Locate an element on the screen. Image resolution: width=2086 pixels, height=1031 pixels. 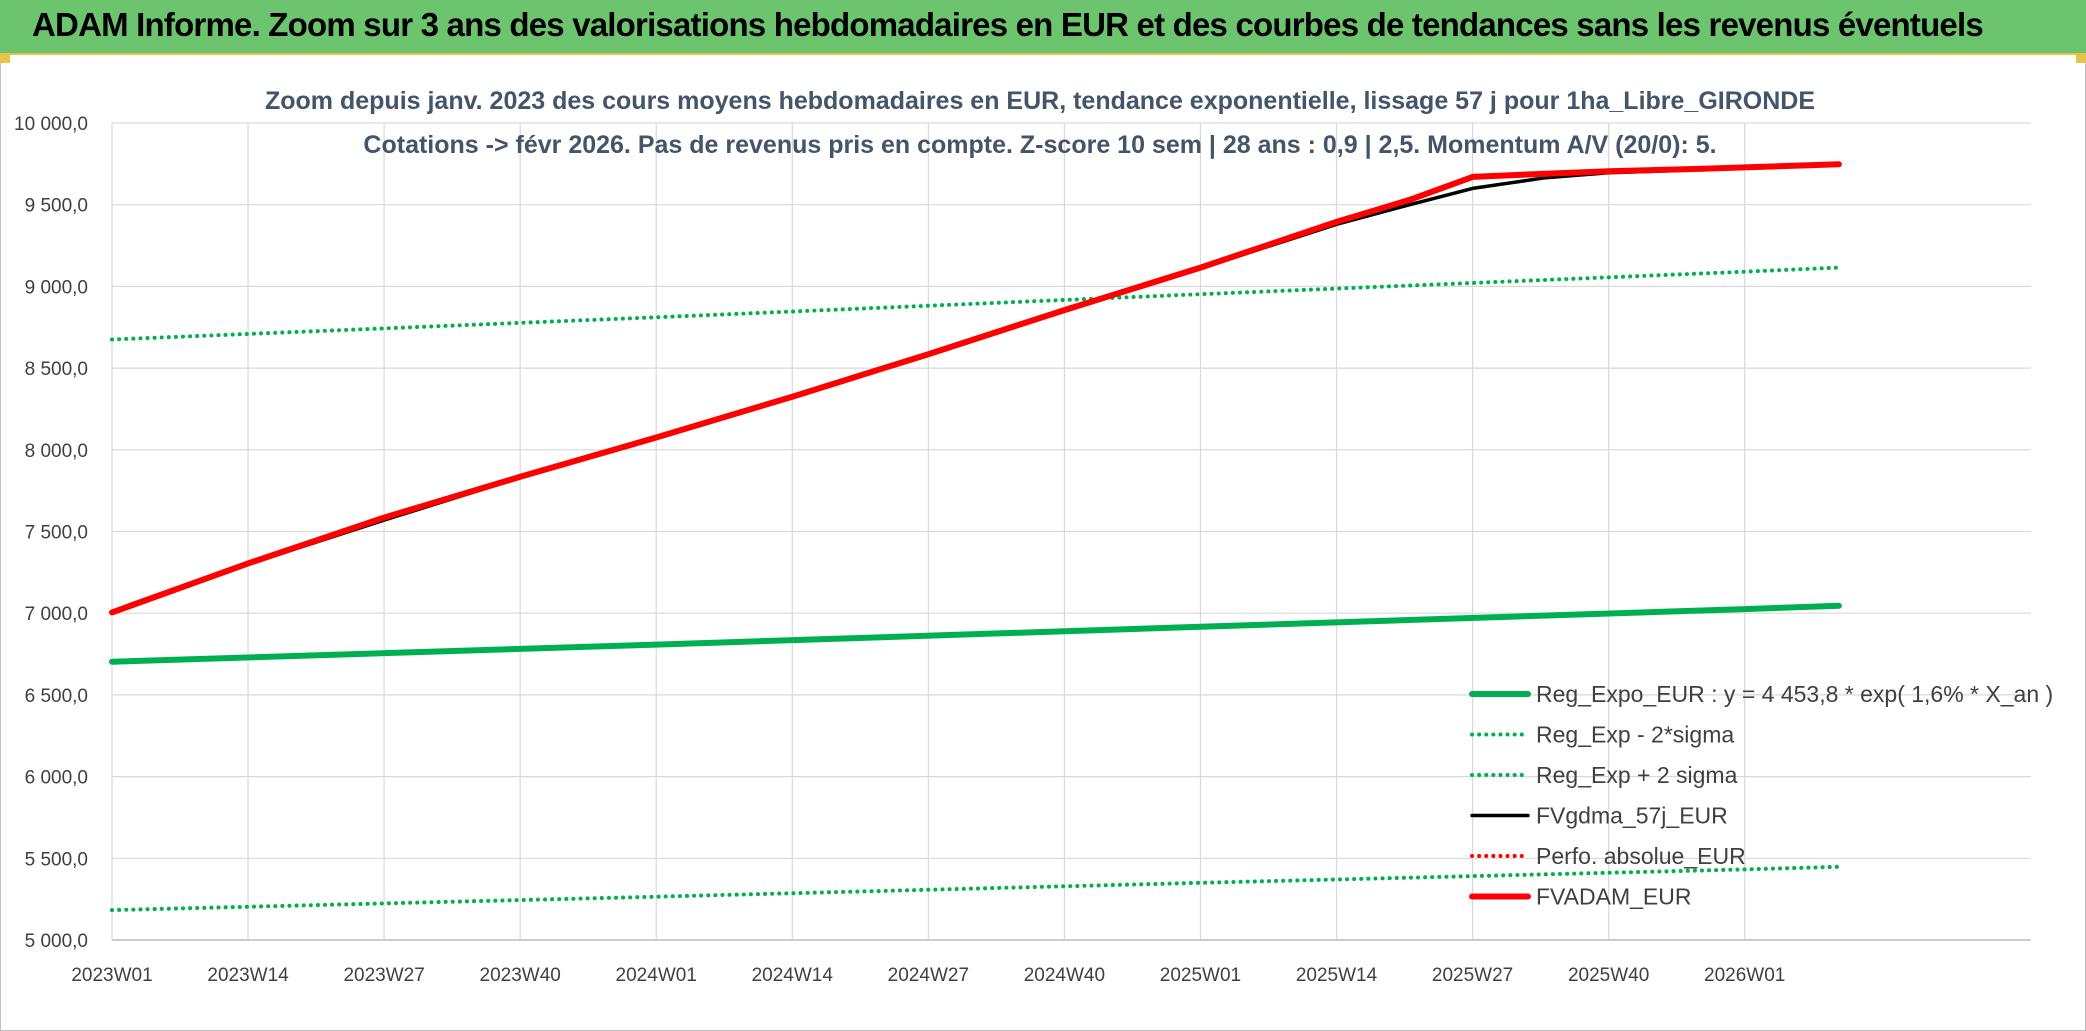
x-tick-label: 2025W01 is located at coordinates (1200, 975).